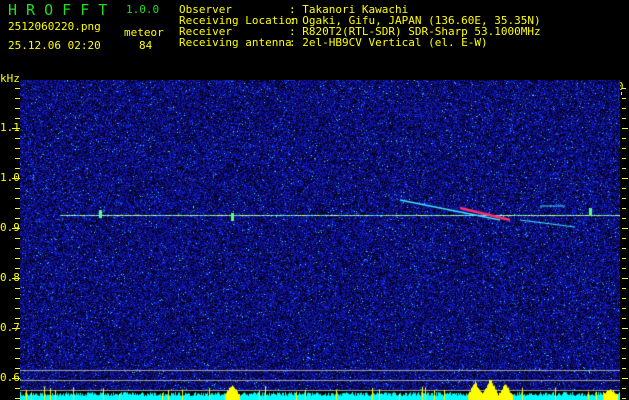  Describe the element at coordinates (10, 78) in the screenshot. I see `axis-unit: kHz` at that location.